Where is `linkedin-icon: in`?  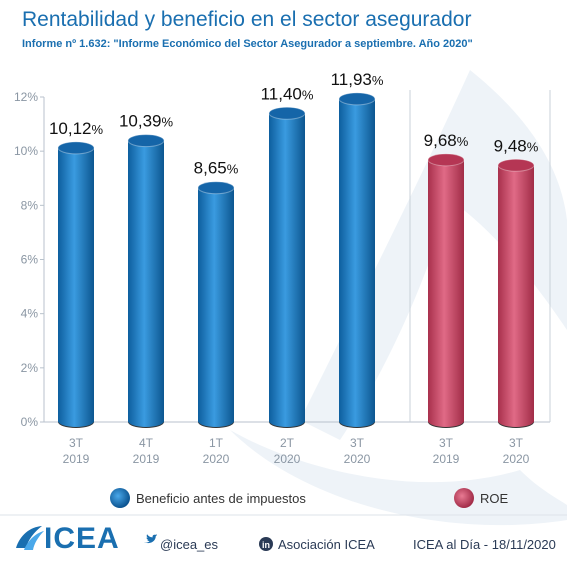
linkedin-icon: in is located at coordinates (266, 544).